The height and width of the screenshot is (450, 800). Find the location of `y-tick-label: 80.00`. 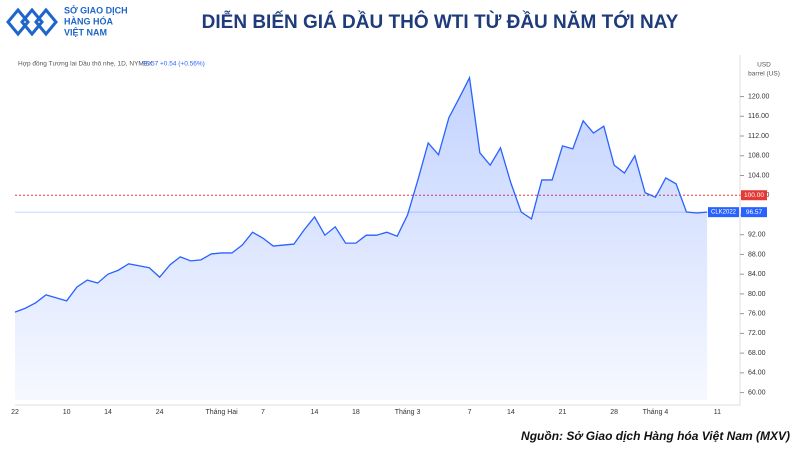

y-tick-label: 80.00 is located at coordinates (757, 294).